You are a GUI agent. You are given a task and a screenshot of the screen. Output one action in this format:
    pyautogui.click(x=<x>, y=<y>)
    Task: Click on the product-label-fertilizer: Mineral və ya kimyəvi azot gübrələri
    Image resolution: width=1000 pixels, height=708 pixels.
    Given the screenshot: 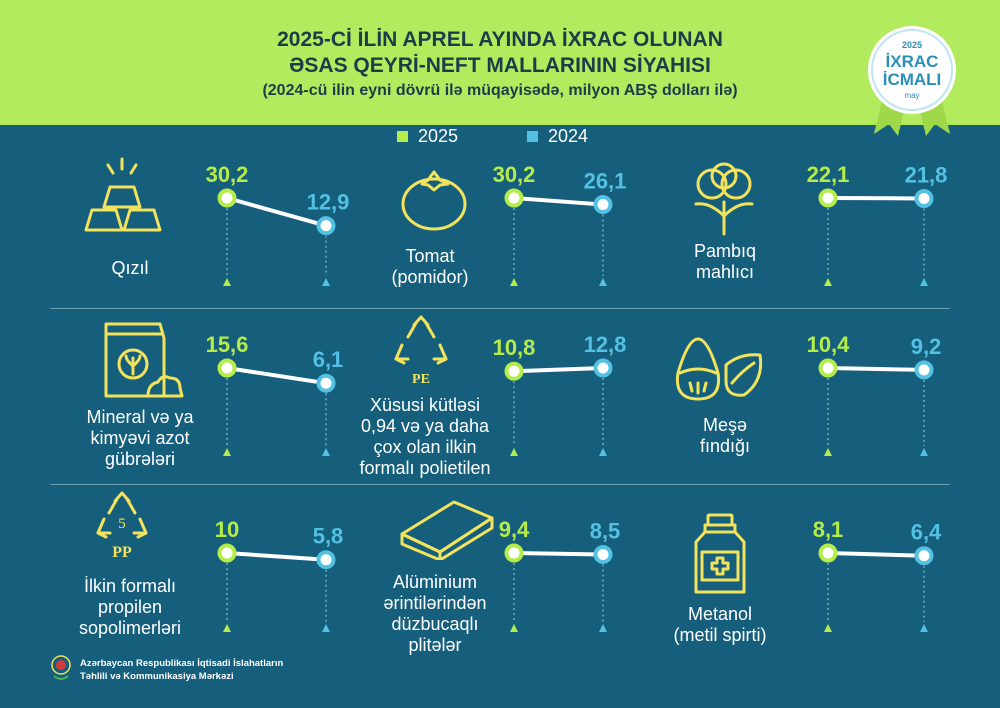 What is the action you would take?
    pyautogui.click(x=140, y=438)
    